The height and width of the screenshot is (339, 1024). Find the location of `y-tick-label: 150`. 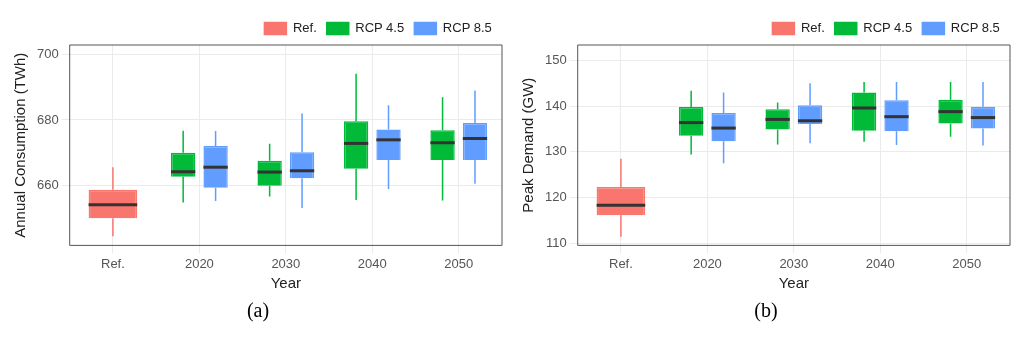

y-tick-label: 150 is located at coordinates (555, 60).